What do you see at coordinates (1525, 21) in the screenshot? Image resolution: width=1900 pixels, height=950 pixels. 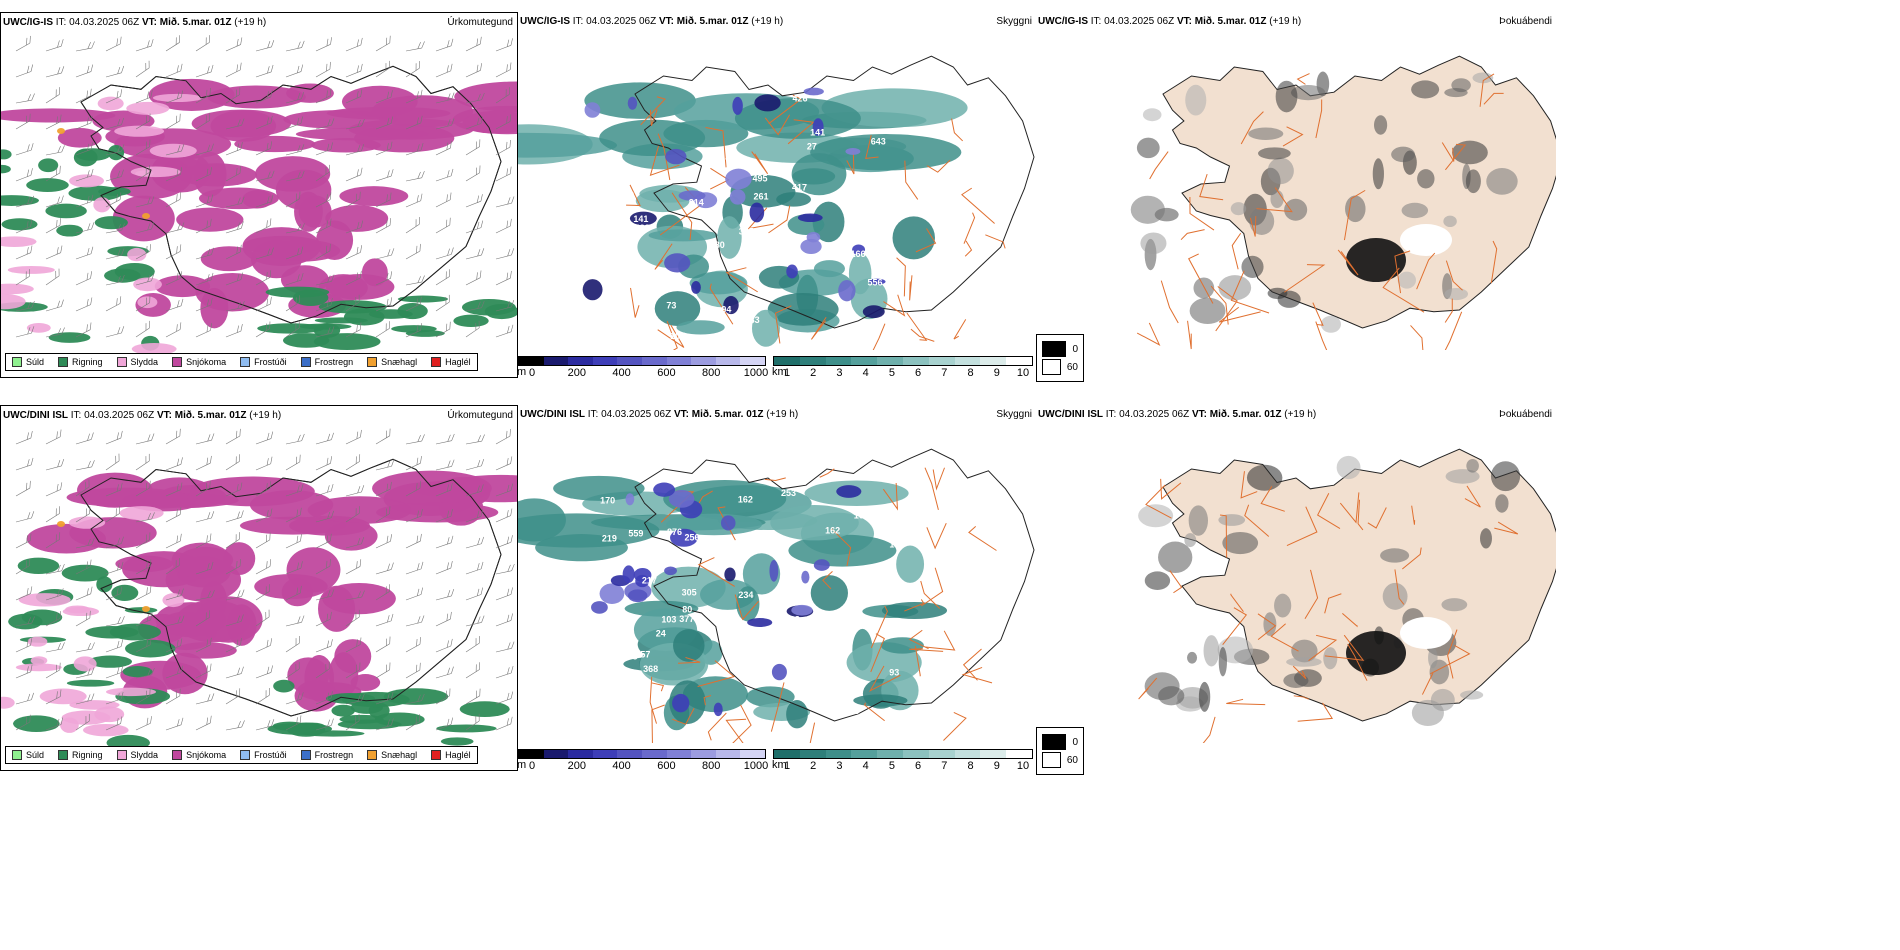 I see `panel-title: Þokuábendi` at bounding box center [1525, 21].